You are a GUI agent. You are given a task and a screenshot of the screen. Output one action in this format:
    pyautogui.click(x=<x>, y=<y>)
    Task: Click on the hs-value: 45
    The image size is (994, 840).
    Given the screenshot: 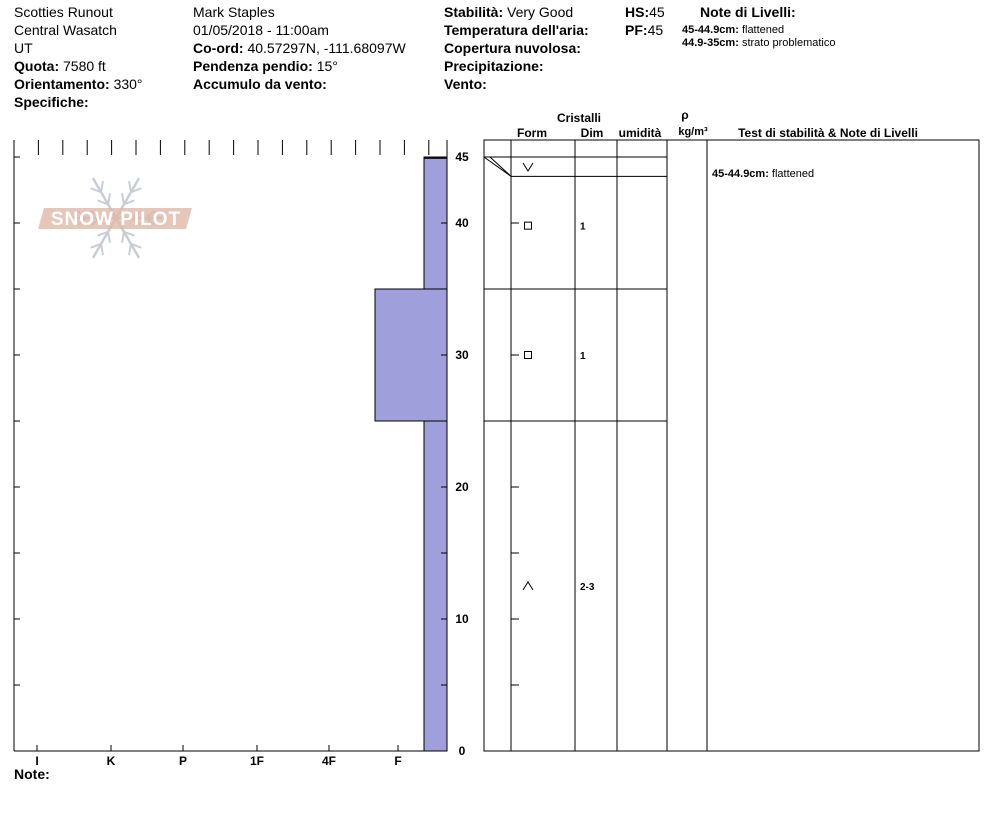 What is the action you would take?
    pyautogui.click(x=657, y=12)
    